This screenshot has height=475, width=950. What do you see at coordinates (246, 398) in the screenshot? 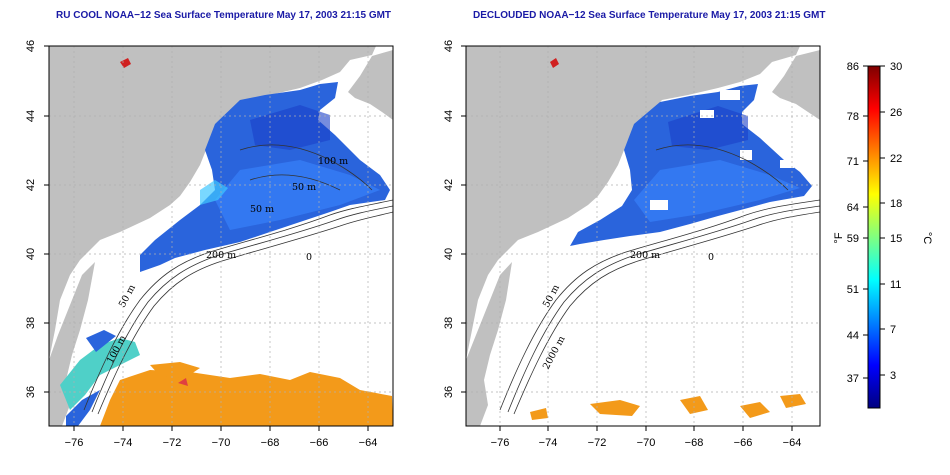
I see `warm-water-region` at bounding box center [246, 398].